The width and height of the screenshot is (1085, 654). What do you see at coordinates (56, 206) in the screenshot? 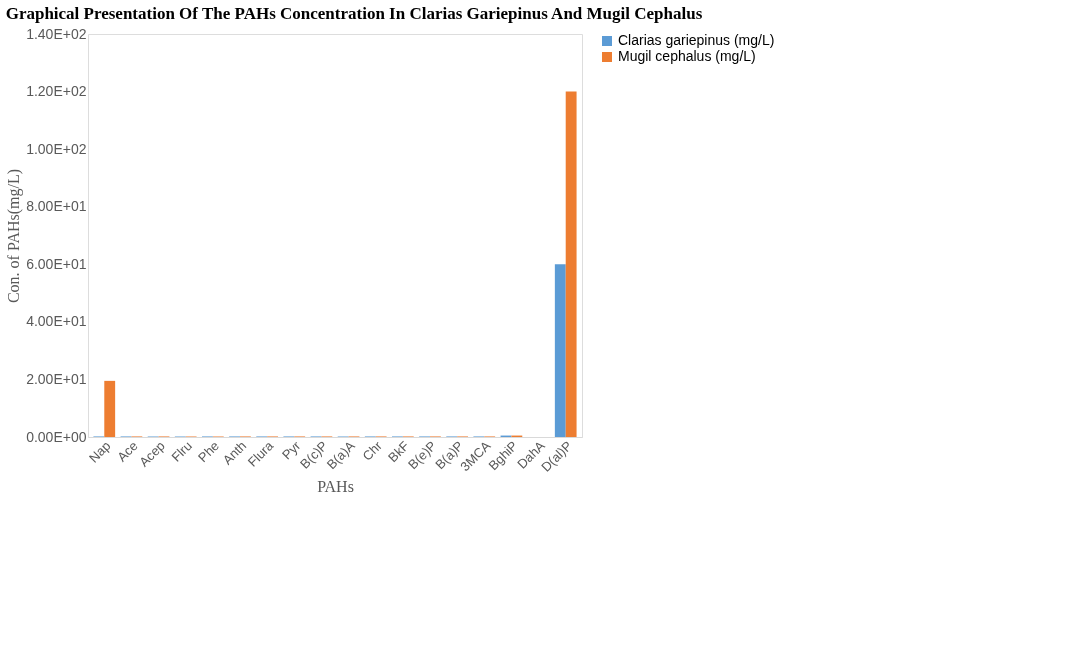
I see `y-tick-label: 8.00E+01` at bounding box center [56, 206].